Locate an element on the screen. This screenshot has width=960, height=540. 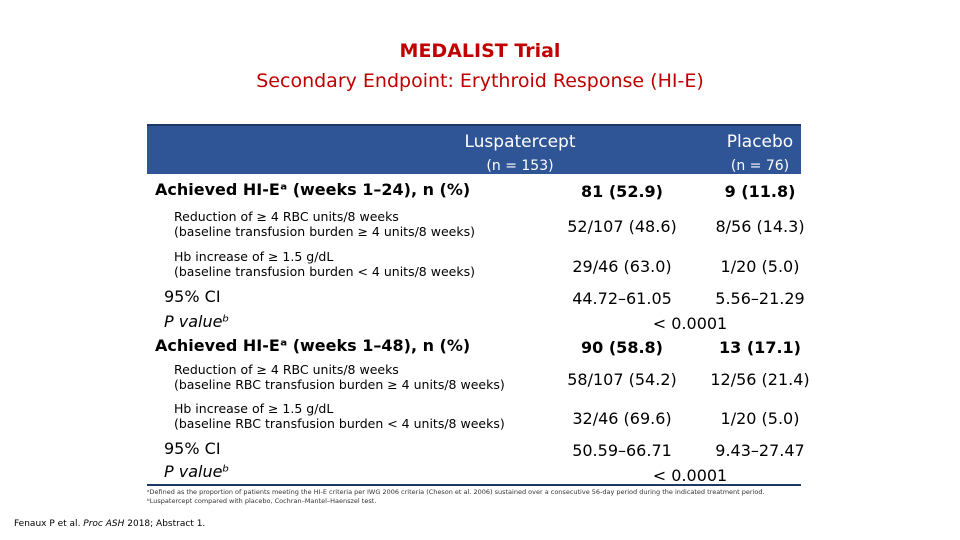
value-placebo: 9.43–27.47 is located at coordinates (760, 450).